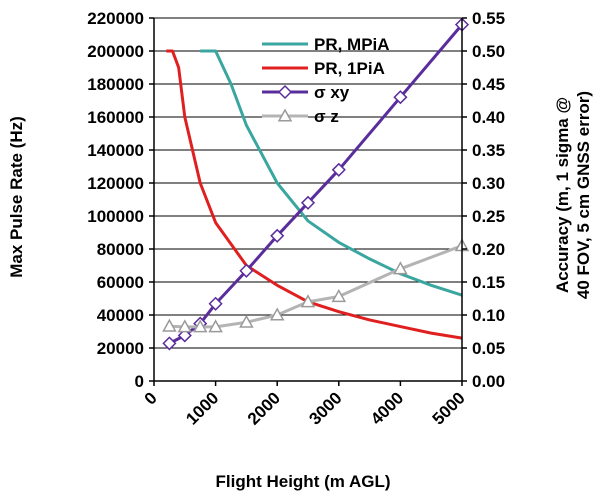  Describe the element at coordinates (151, 398) in the screenshot. I see `x-tick-label: 0` at that location.